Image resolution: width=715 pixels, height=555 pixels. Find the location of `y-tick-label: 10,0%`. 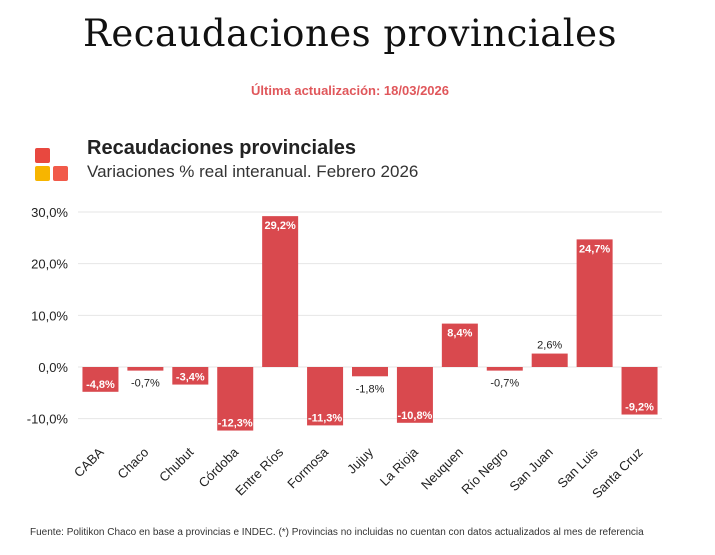

y-tick-label: 10,0% is located at coordinates (49, 315).